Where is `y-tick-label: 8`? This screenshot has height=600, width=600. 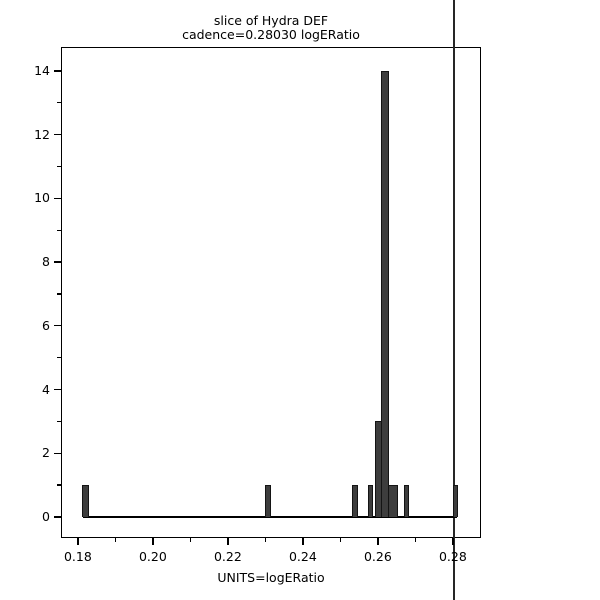
y-tick-label: 8 is located at coordinates (46, 262).